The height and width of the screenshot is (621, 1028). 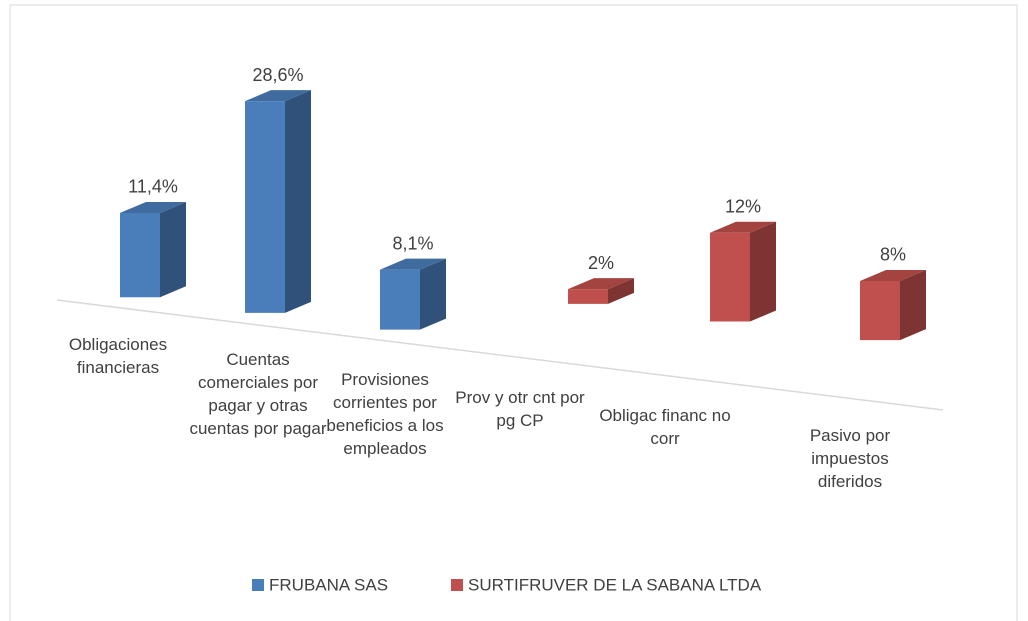 What do you see at coordinates (328, 584) in the screenshot?
I see `legend-label: FRUBANA SAS` at bounding box center [328, 584].